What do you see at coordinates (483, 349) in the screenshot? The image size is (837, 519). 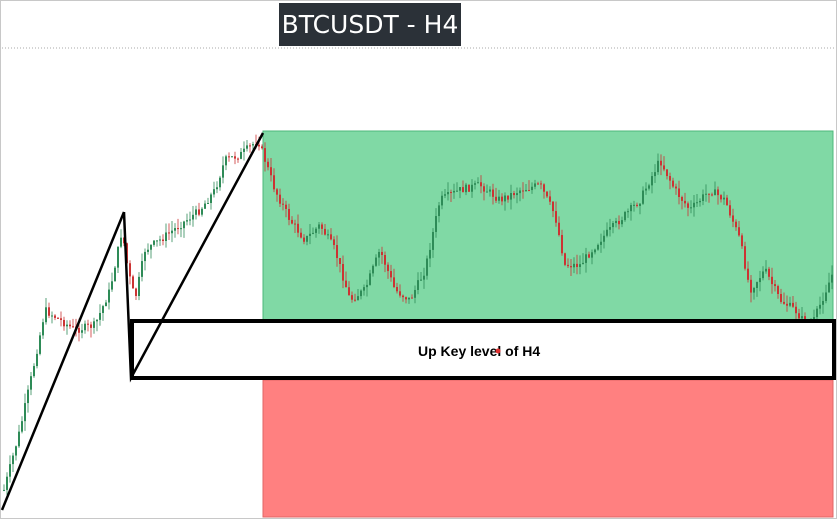 I see `key-level-box` at bounding box center [483, 349].